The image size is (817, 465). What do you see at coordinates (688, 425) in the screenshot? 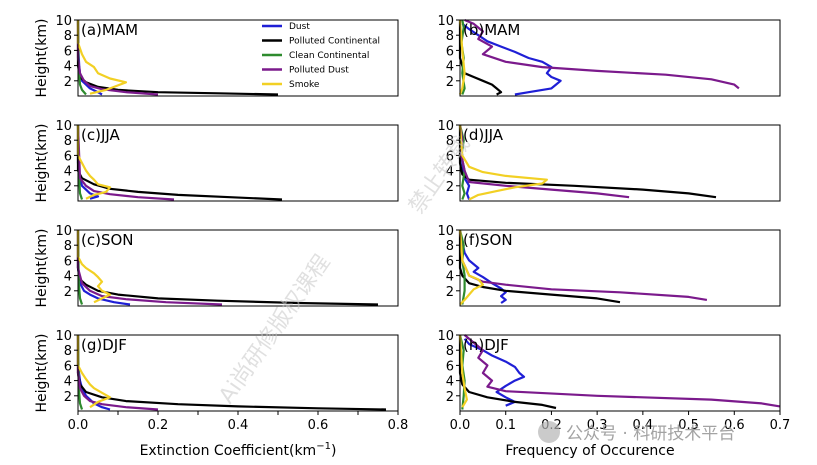
I see `x-tick-label: 0.5` at bounding box center [688, 425].